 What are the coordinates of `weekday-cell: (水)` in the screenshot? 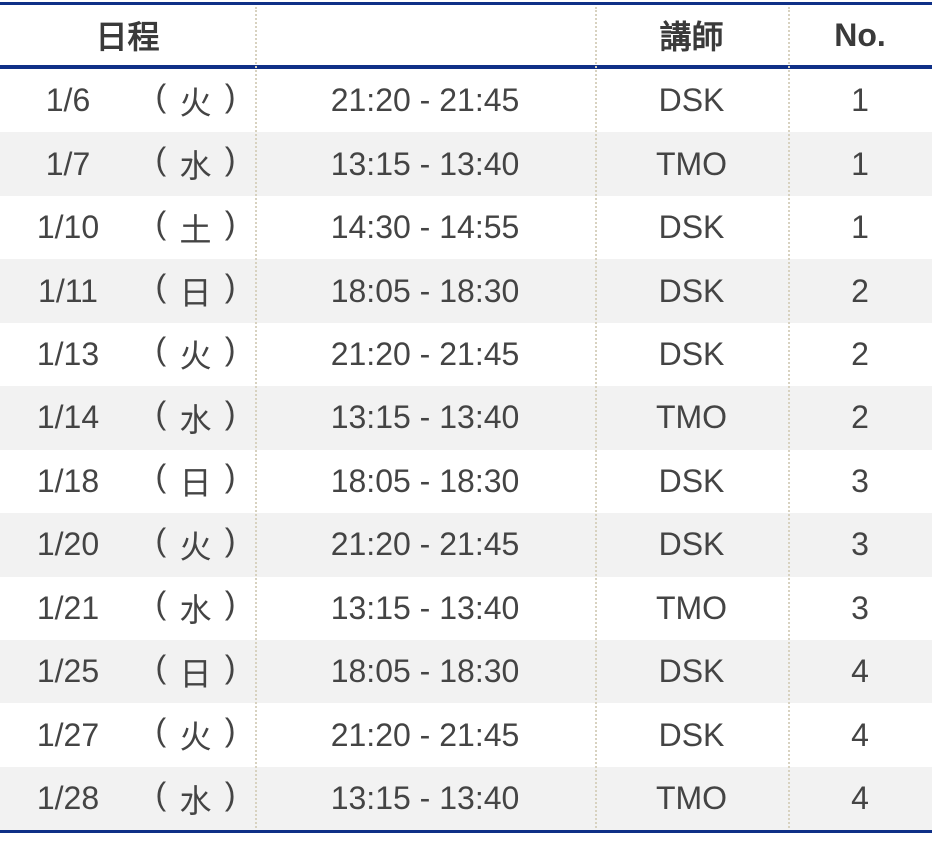 It's located at (195, 417).